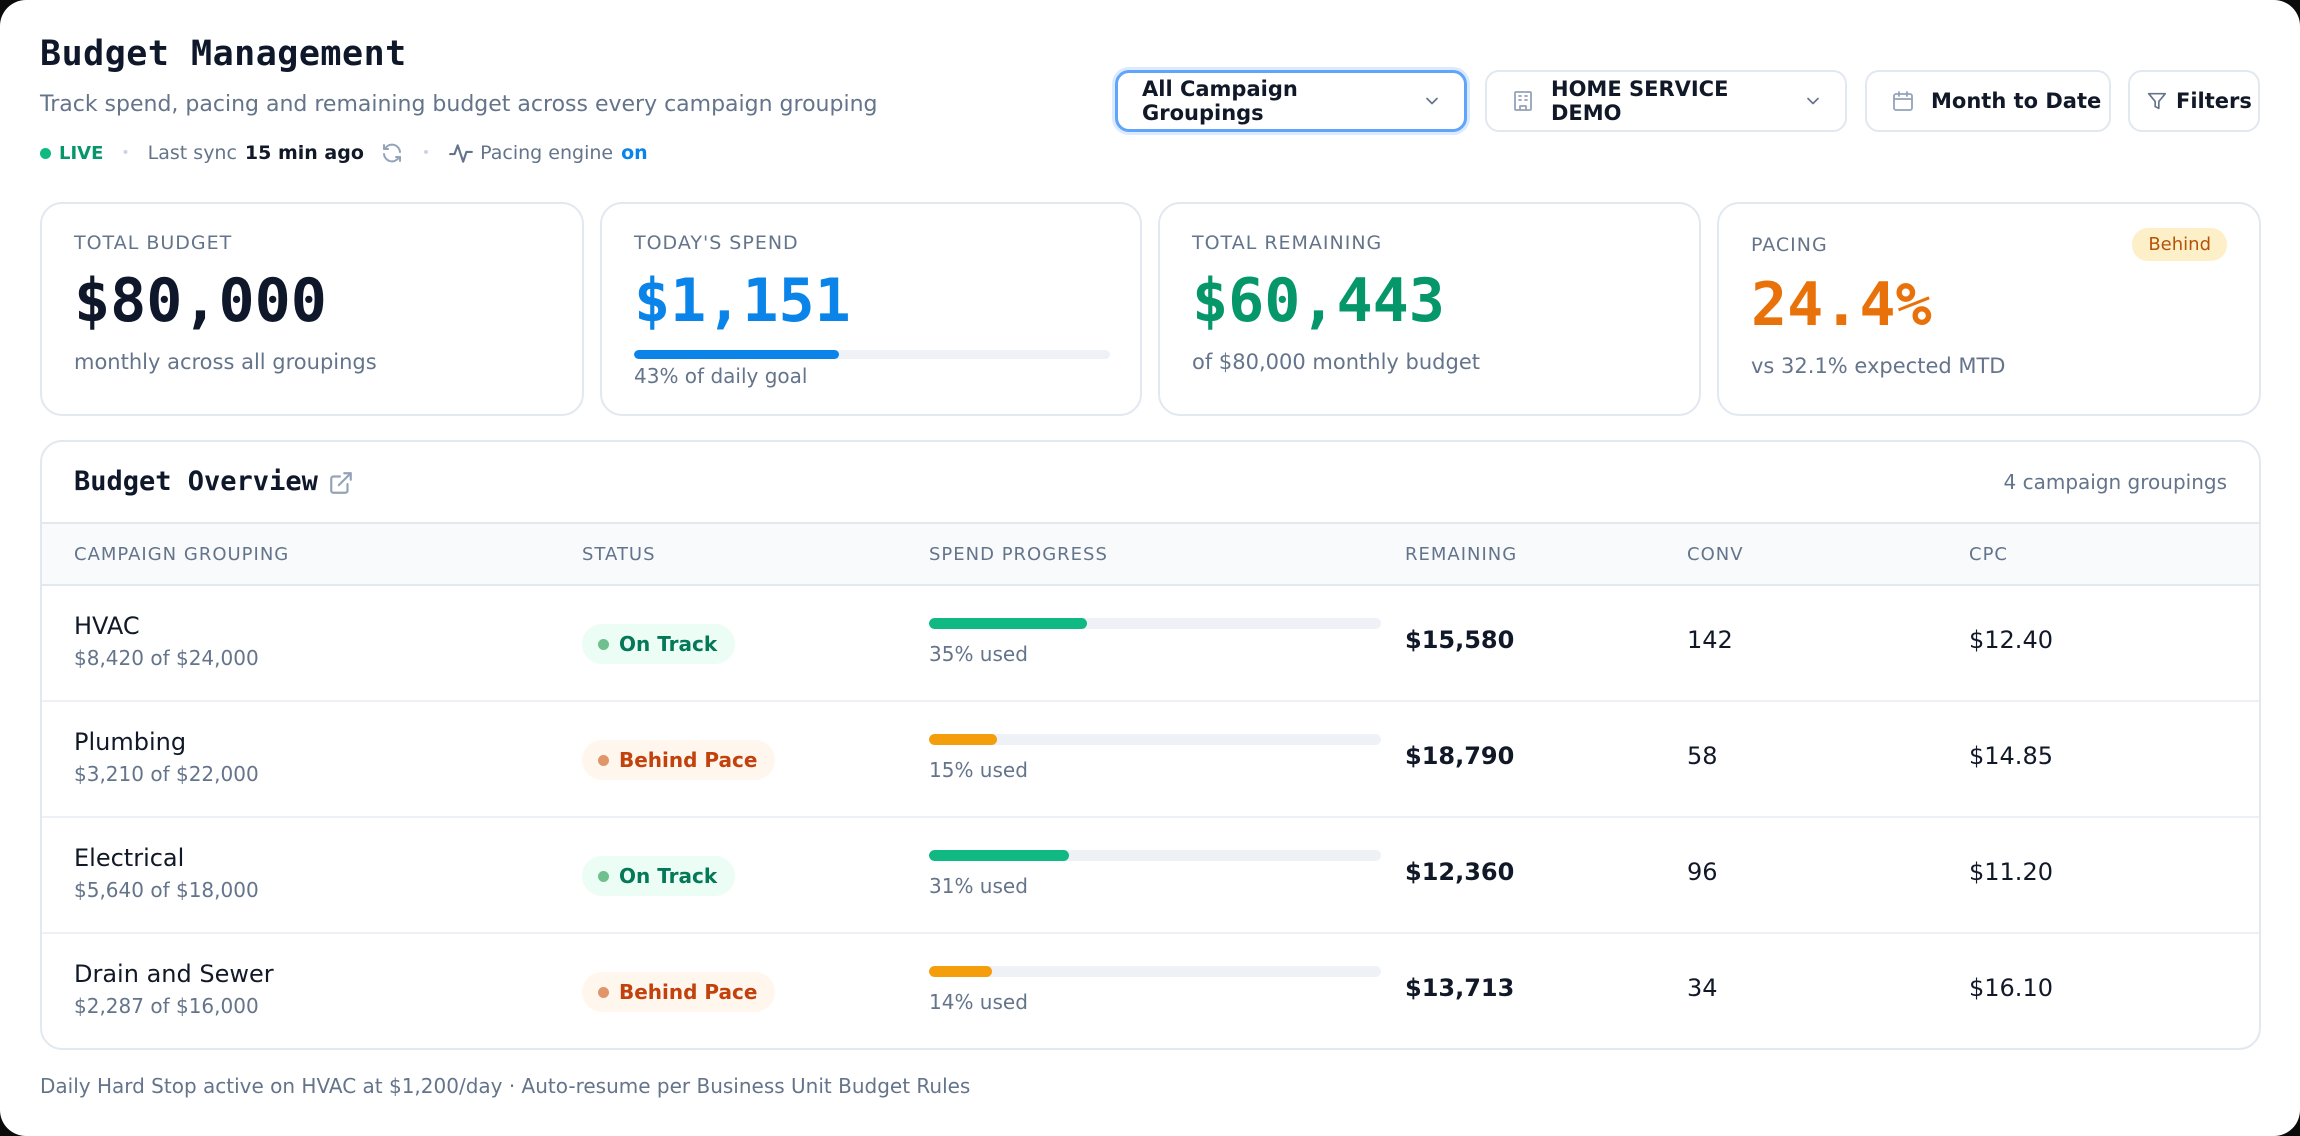 The image size is (2300, 1136). Describe the element at coordinates (1460, 756) in the screenshot. I see `remaining-value: $18,790` at that location.